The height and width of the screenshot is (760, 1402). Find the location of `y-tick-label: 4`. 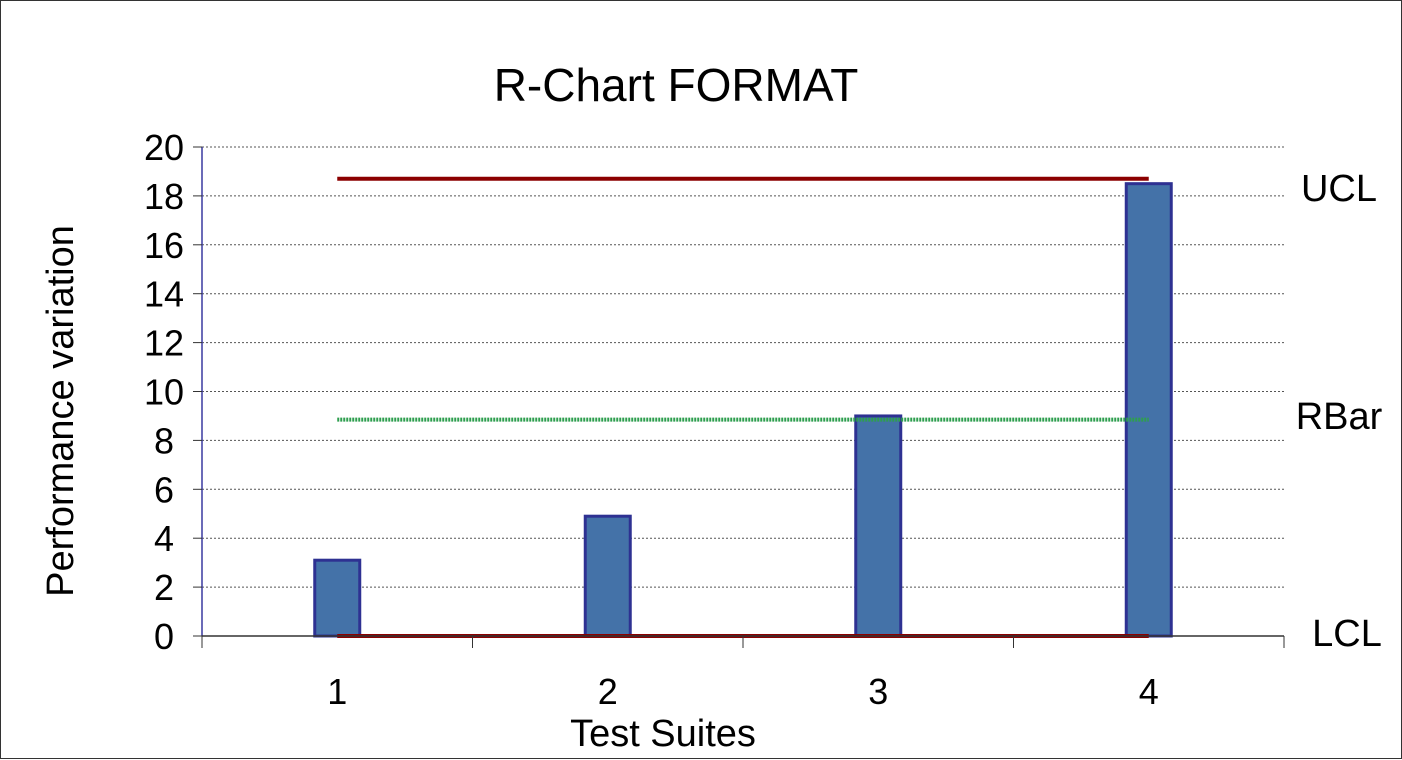

y-tick-label: 4 is located at coordinates (164, 538).